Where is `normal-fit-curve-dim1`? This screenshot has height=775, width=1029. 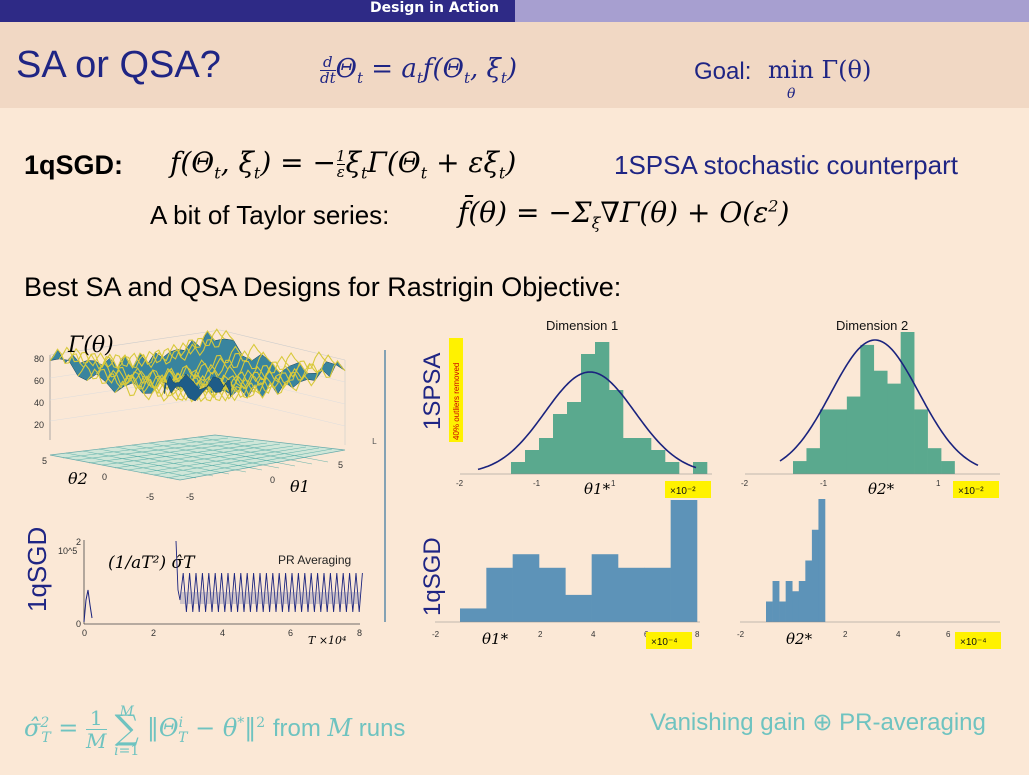 normal-fit-curve-dim1 is located at coordinates (587, 421).